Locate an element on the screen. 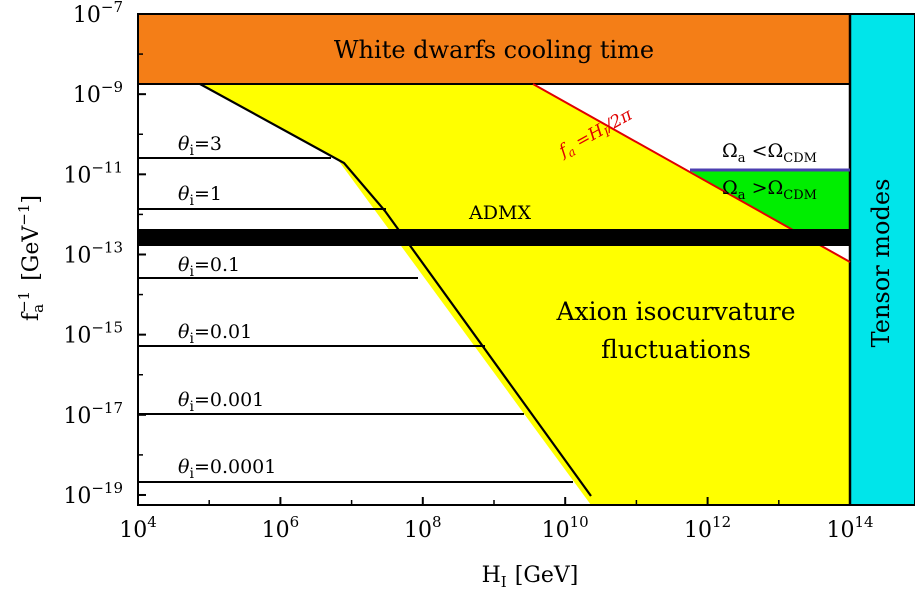 The image size is (915, 594). y-tick-label: 10⁻¹⁷ is located at coordinates (93, 414).